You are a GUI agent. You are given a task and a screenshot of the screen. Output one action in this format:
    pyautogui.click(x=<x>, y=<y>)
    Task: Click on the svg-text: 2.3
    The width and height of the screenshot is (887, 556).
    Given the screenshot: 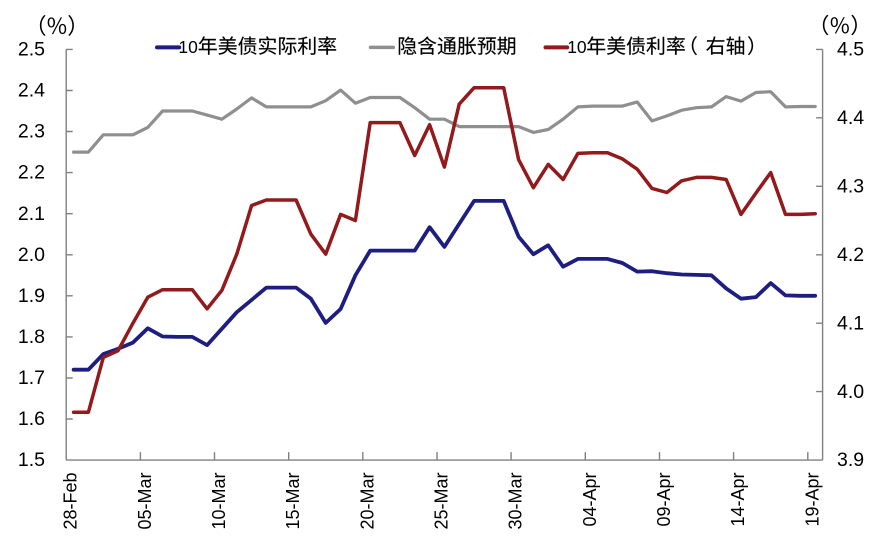 What is the action you would take?
    pyautogui.click(x=31, y=132)
    